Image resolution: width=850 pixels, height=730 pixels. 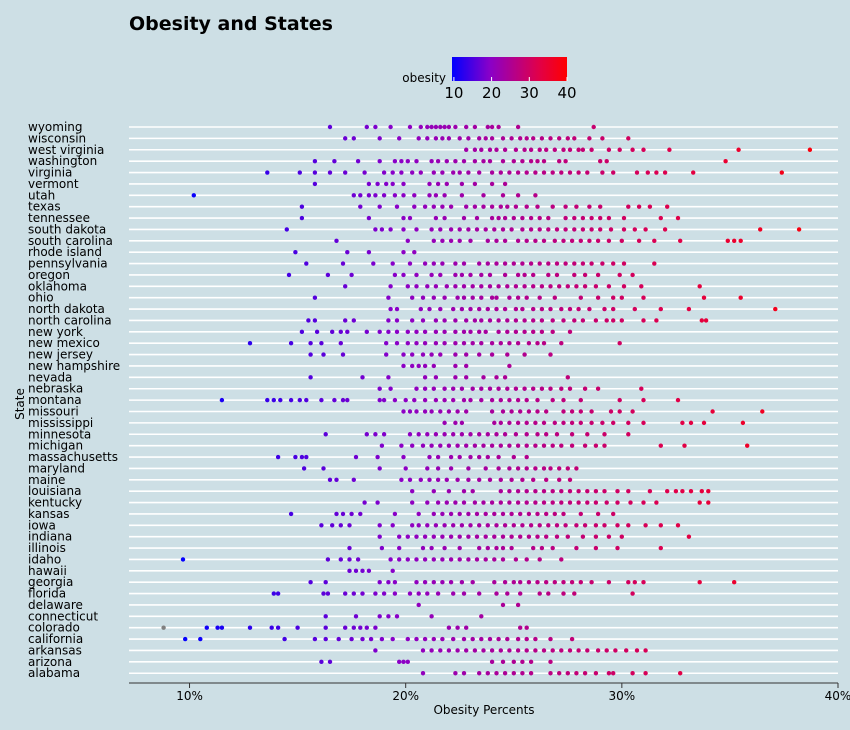 What do you see at coordinates (42, 525) in the screenshot?
I see `state-label: iowa` at bounding box center [42, 525].